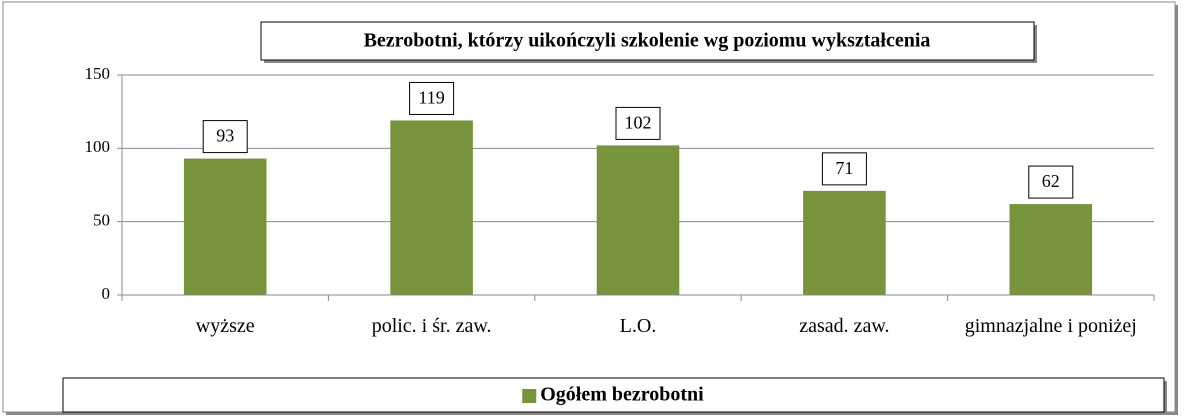 Image resolution: width=1184 pixels, height=418 pixels. Describe the element at coordinates (225, 326) in the screenshot. I see `x-tick-label: wyższe` at that location.